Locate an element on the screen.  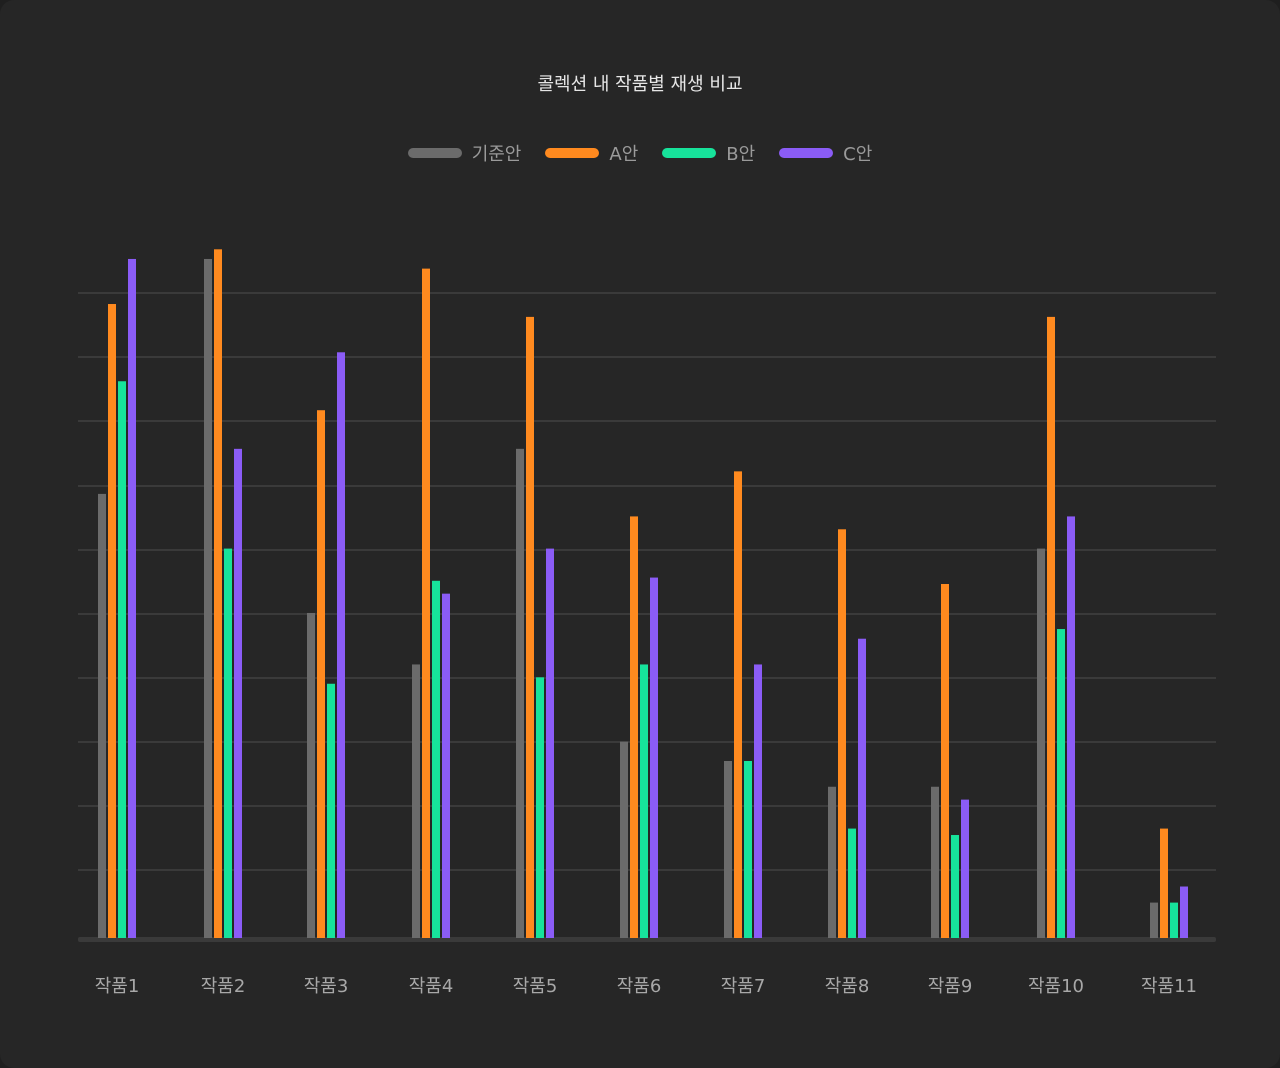
x-tick-label: 작품4 is located at coordinates (431, 986).